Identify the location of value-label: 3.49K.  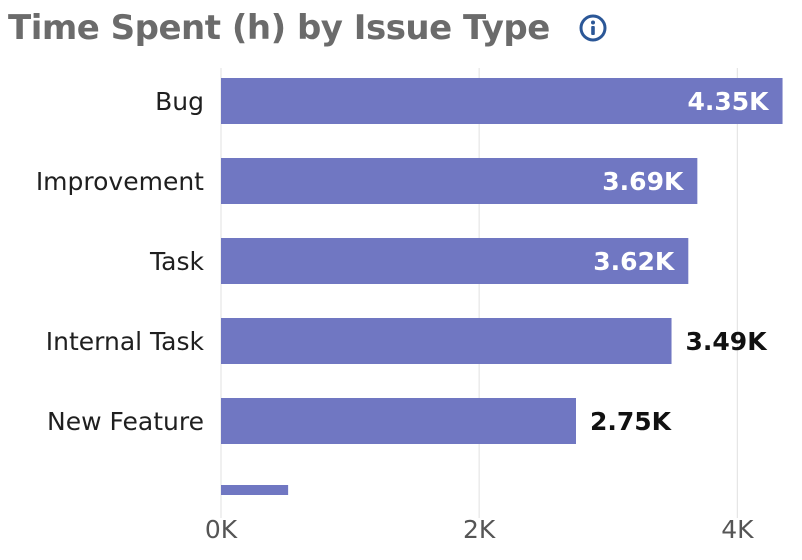
(727, 341).